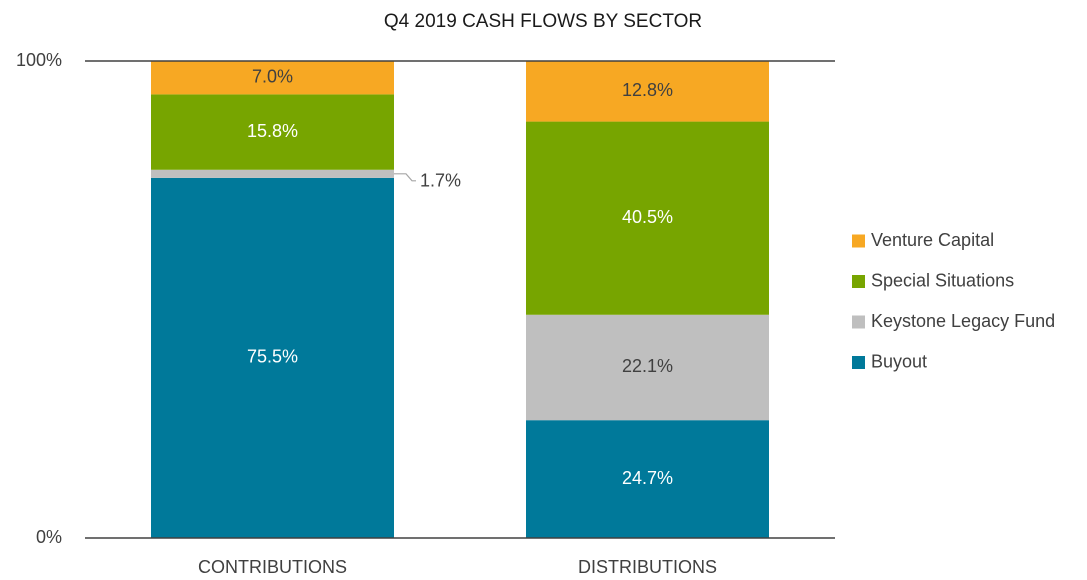  I want to click on chart-title: Q4 2019 CASH FLOWS BY SECTOR, so click(543, 21).